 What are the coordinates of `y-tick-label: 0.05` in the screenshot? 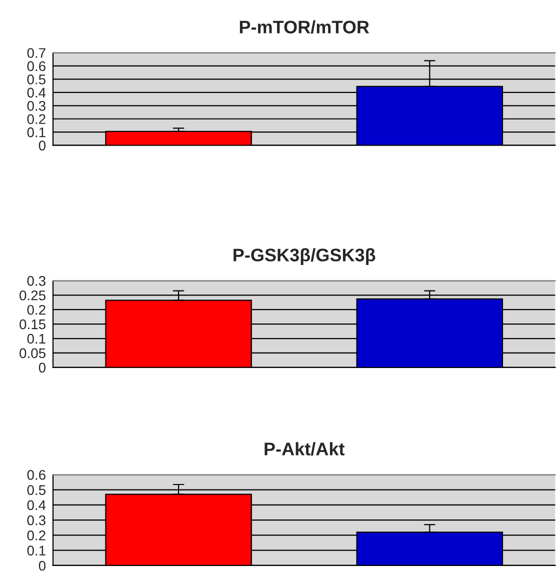 It's located at (33, 353).